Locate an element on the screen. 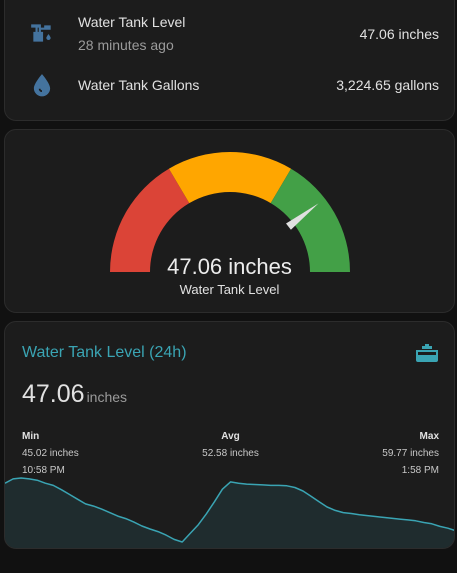 The width and height of the screenshot is (457, 573). entity-state: 3,224.65 gallons is located at coordinates (387, 85).